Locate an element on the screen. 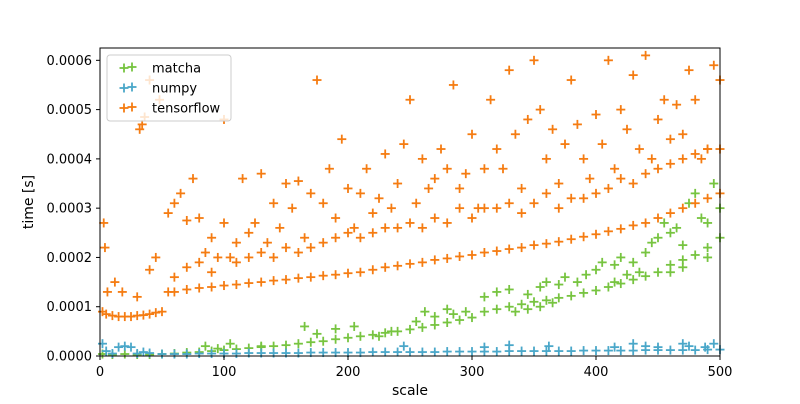  y-tick-label: 0.0002 is located at coordinates (70, 258).